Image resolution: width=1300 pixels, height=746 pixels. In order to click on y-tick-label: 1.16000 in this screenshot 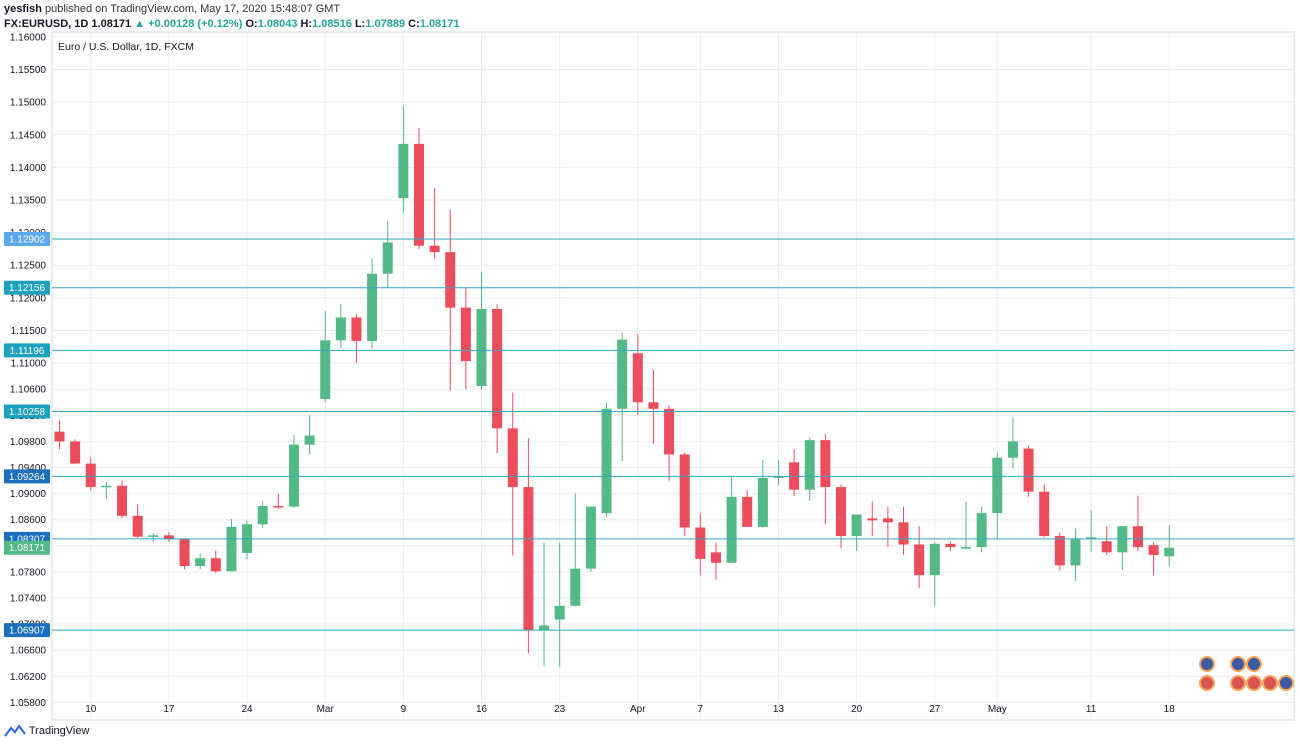, I will do `click(28, 37)`.